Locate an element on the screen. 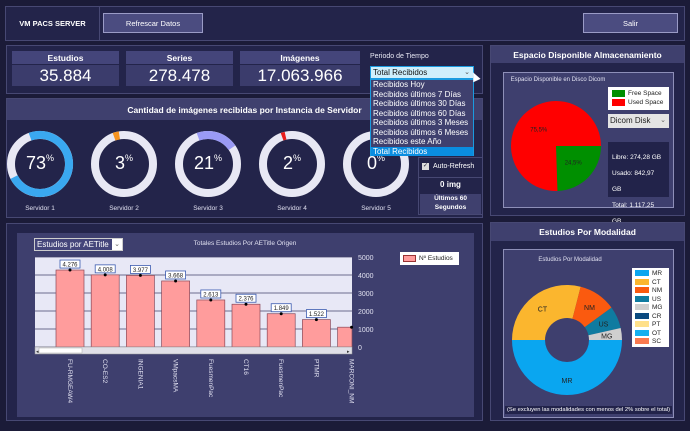 This screenshot has width=690, height=431. legend-label: OT is located at coordinates (657, 333).